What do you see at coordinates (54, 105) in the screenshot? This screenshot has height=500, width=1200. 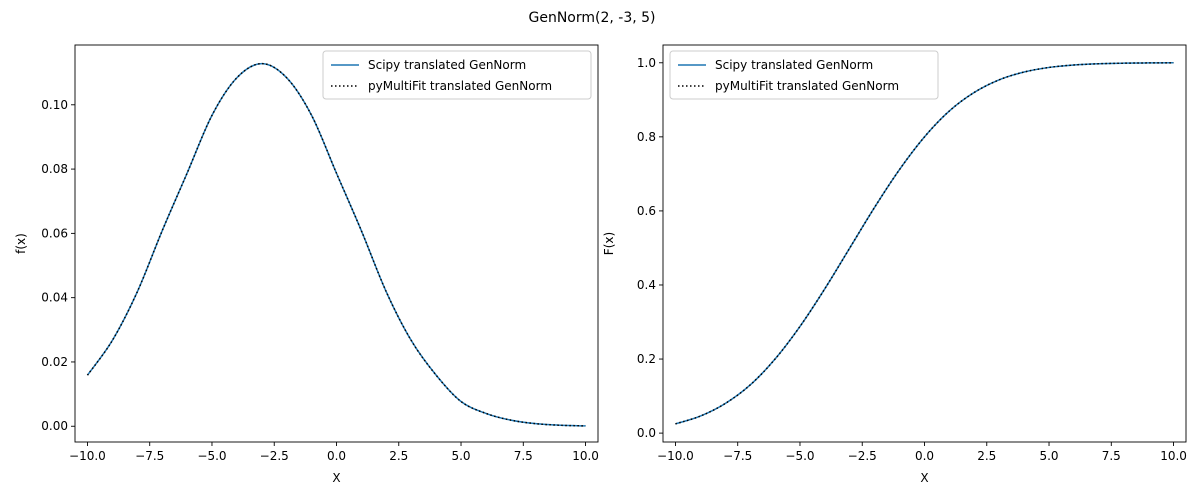 I see `y-tick-label: 0.10` at bounding box center [54, 105].